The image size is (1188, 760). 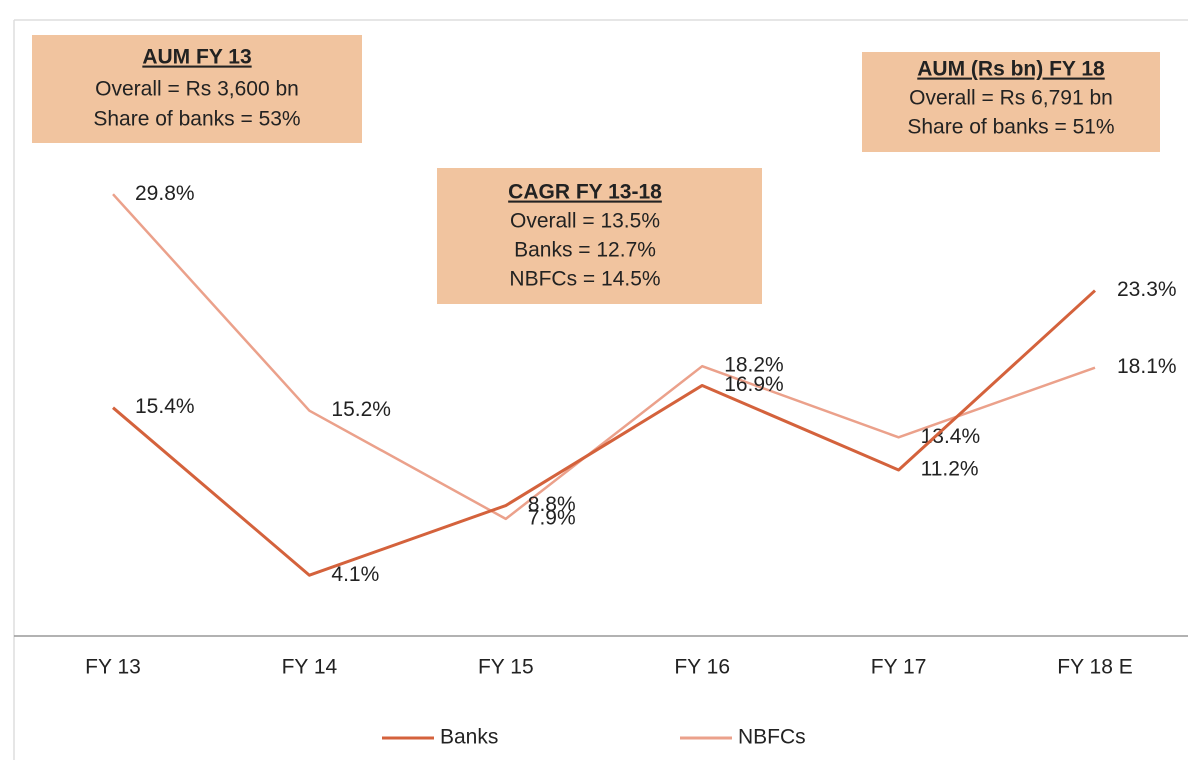 I want to click on annotation-text: Overall = Rs 3,600 bn, so click(x=197, y=89).